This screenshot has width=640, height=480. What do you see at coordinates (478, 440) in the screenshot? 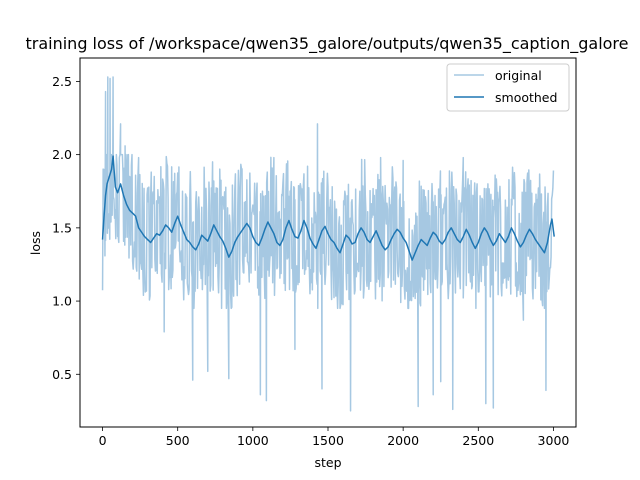
I see `x-tick-label: 2500` at bounding box center [478, 440].